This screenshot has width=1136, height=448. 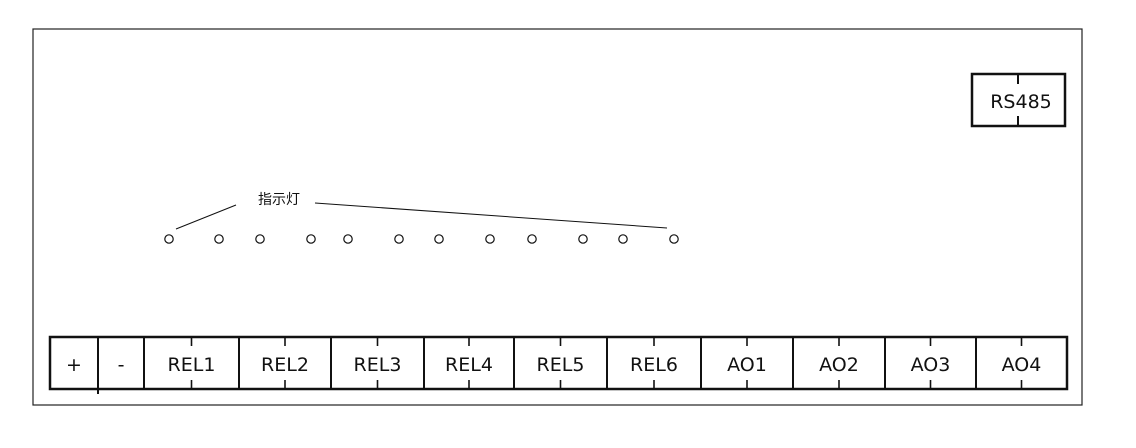 I want to click on terminal-5: REL3, so click(x=366, y=363).